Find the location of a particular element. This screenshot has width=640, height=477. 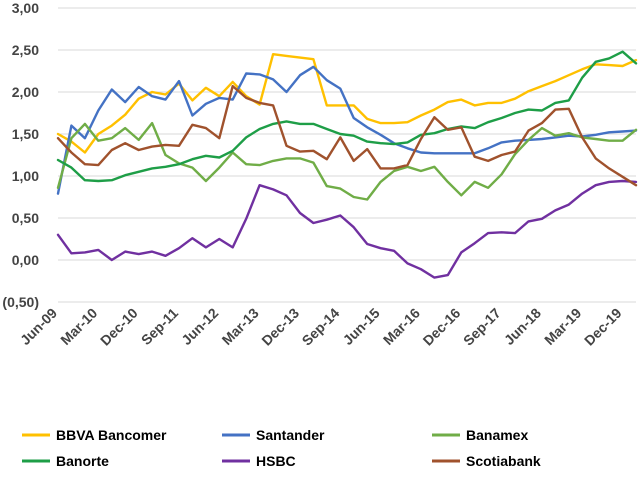

legend-label: BBVA Bancomer is located at coordinates (111, 435).